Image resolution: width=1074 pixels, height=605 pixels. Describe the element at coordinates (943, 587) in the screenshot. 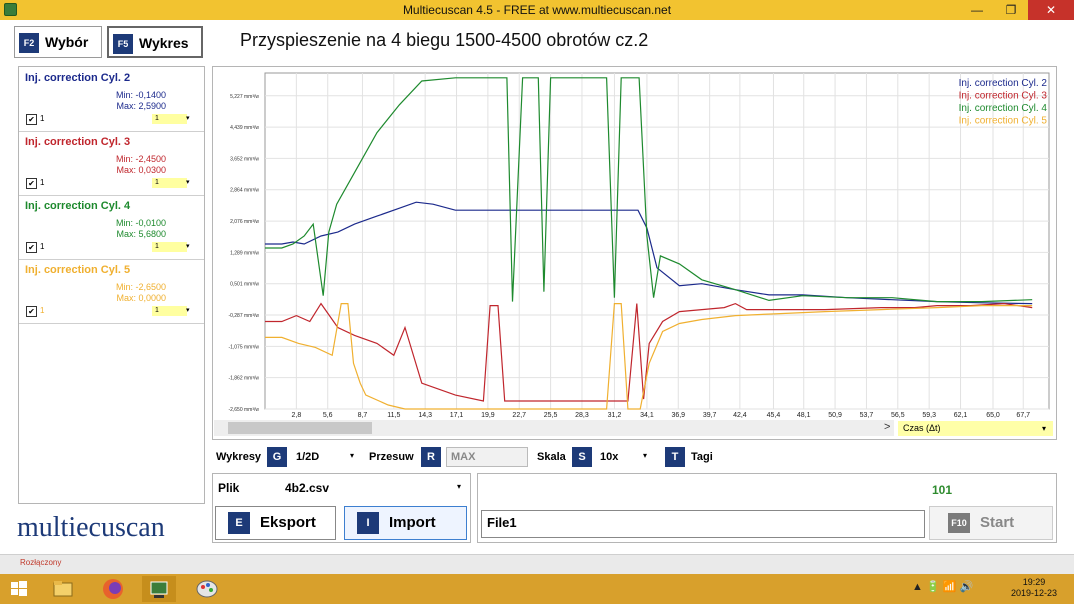

I see `system-tray: ▲ 🔋 📶 🔊` at that location.